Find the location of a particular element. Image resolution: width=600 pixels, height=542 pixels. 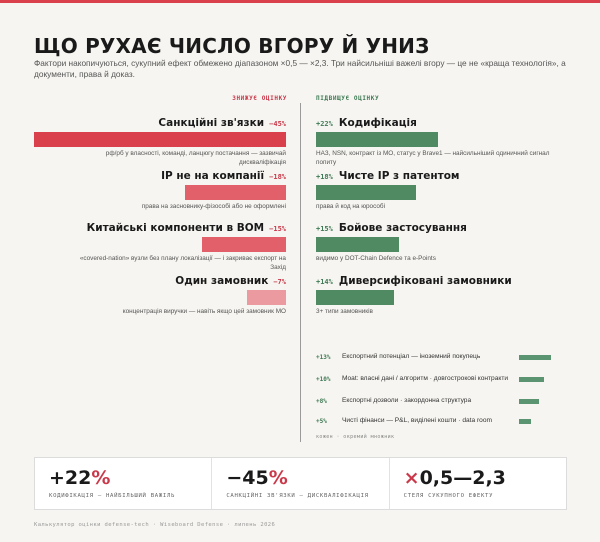

minor-factor-pct: +8% is located at coordinates (321, 401).